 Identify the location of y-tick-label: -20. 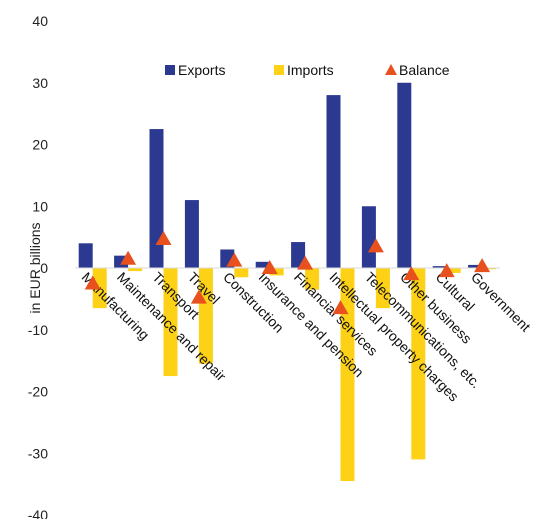
(38, 392).